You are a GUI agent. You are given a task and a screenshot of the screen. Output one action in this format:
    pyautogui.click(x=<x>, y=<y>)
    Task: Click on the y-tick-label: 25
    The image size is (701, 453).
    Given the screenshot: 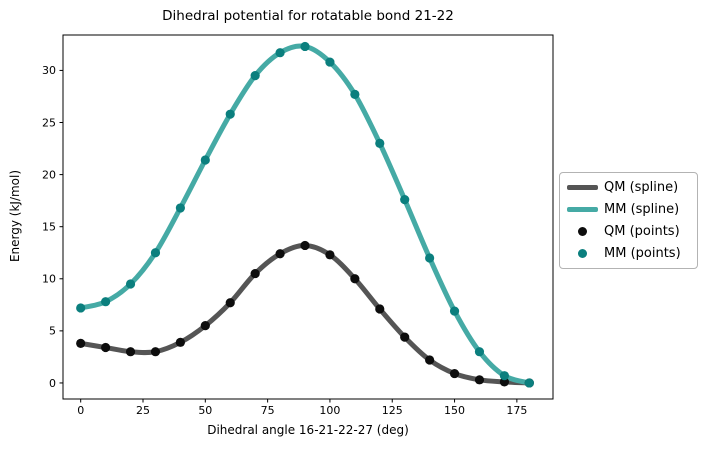 What is the action you would take?
    pyautogui.click(x=49, y=122)
    